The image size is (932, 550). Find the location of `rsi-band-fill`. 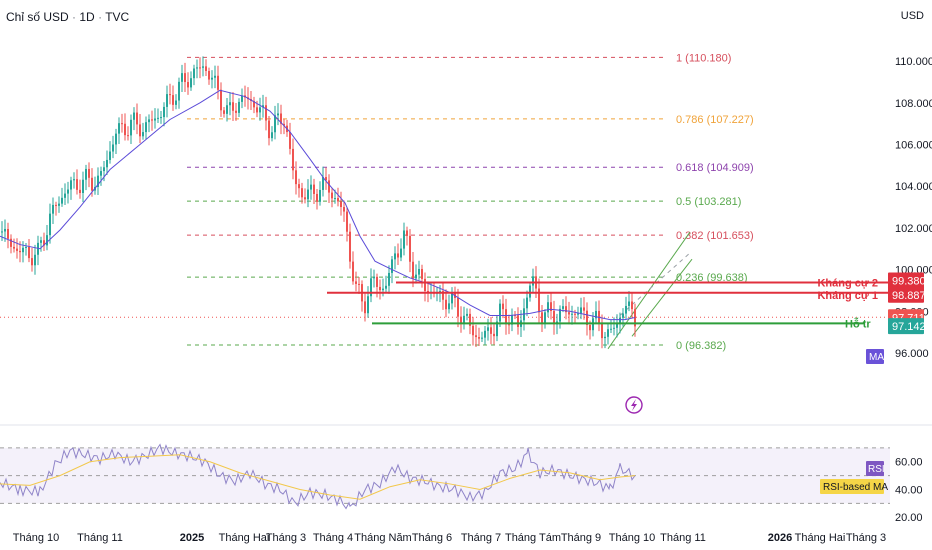

rsi-band-fill is located at coordinates (445, 475).